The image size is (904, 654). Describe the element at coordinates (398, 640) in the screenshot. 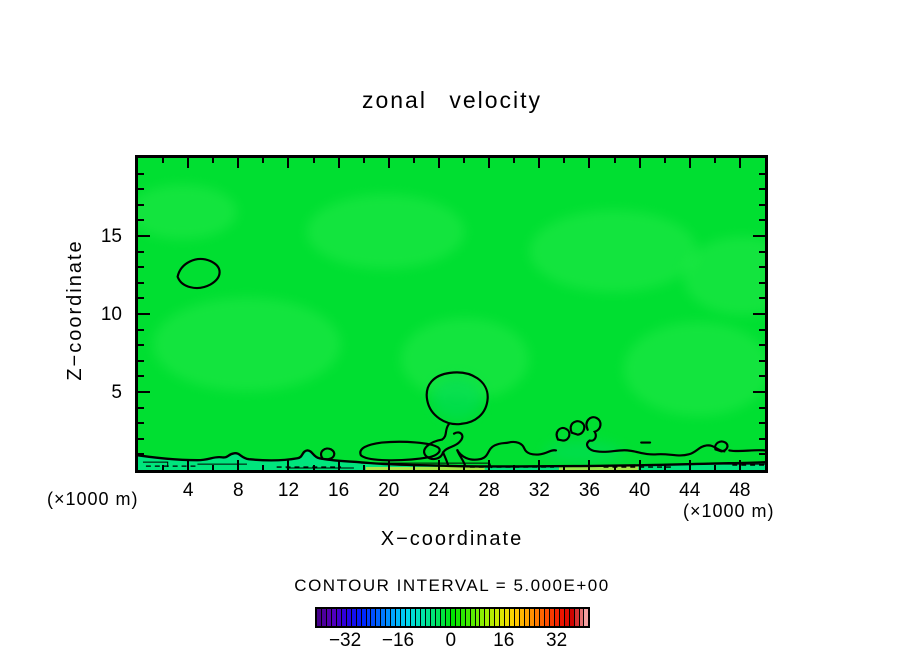

I see `colorbar-tick-label: −16` at that location.